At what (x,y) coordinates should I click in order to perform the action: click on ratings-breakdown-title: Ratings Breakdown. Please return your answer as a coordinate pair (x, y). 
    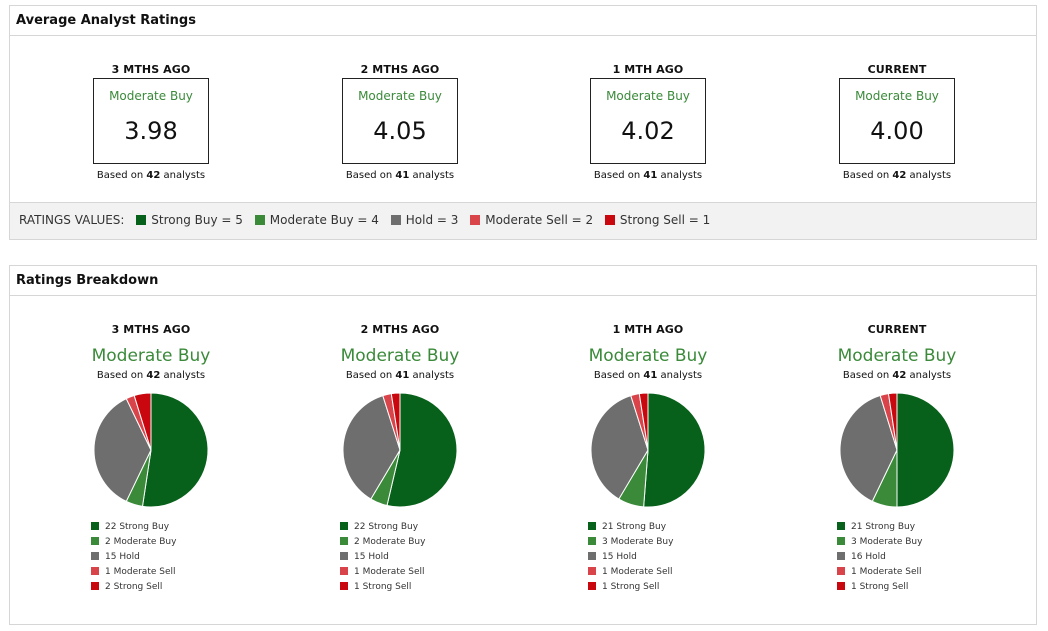
    Looking at the image, I should click on (523, 281).